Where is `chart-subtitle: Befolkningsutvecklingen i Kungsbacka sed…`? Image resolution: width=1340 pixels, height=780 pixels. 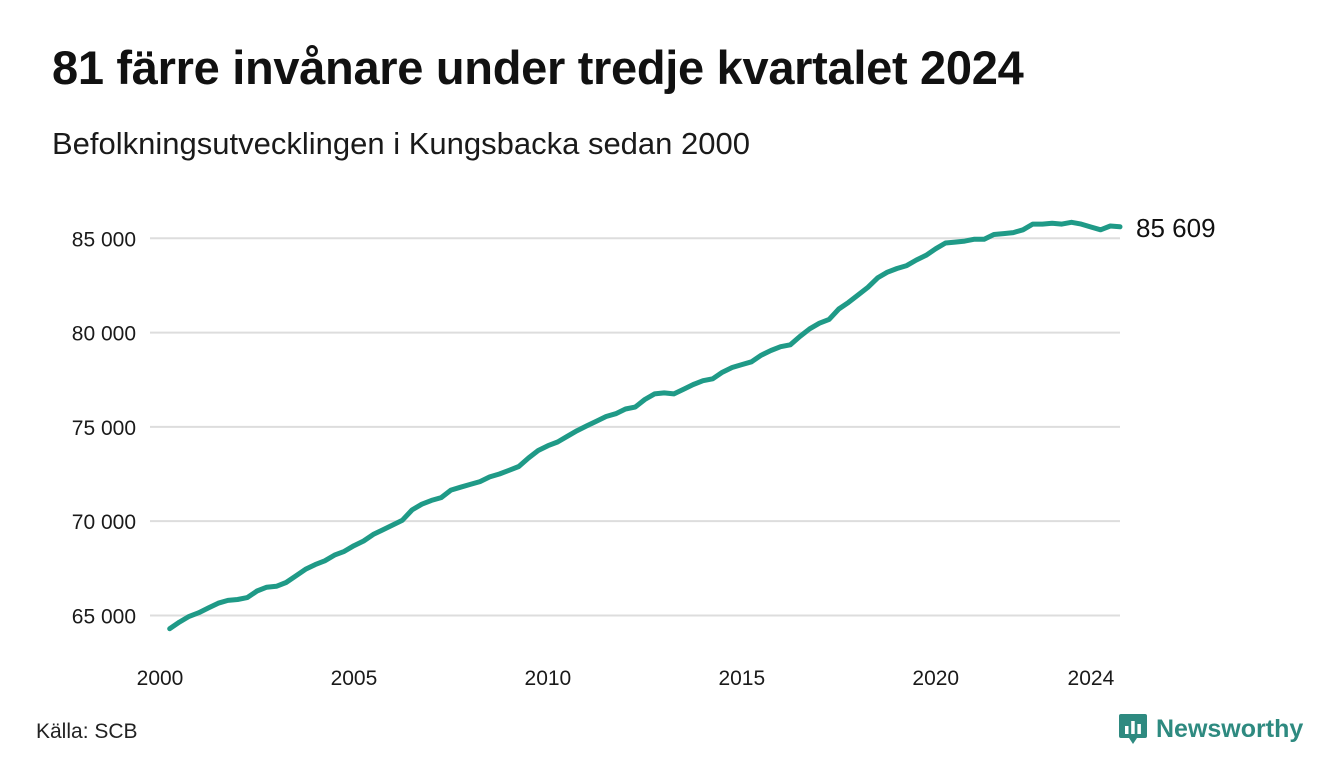
chart-subtitle: Befolkningsutvecklingen i Kungsbacka sed… is located at coordinates (401, 143).